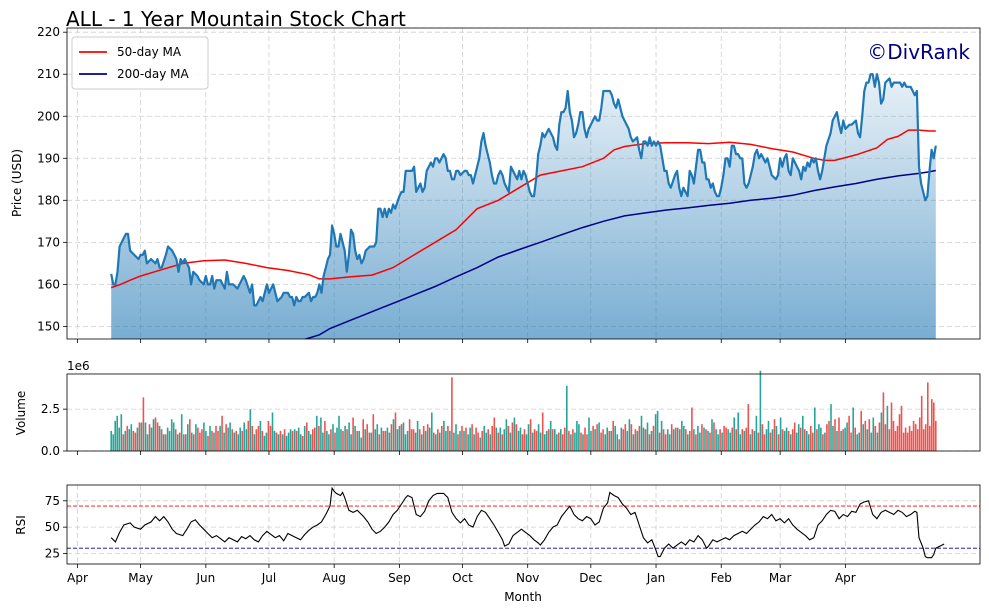  Describe the element at coordinates (54, 430) in the screenshot. I see `volume-y-axis: 0.0 2.5` at that location.